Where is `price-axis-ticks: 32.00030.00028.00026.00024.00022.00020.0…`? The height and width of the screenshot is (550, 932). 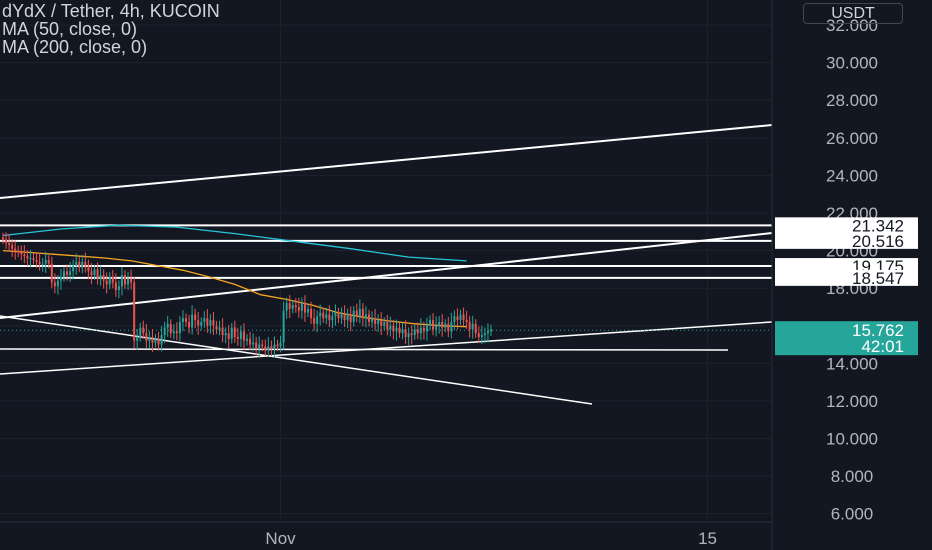 price-axis-ticks: 32.00030.00028.00026.00024.00022.00020.0… is located at coordinates (852, 270).